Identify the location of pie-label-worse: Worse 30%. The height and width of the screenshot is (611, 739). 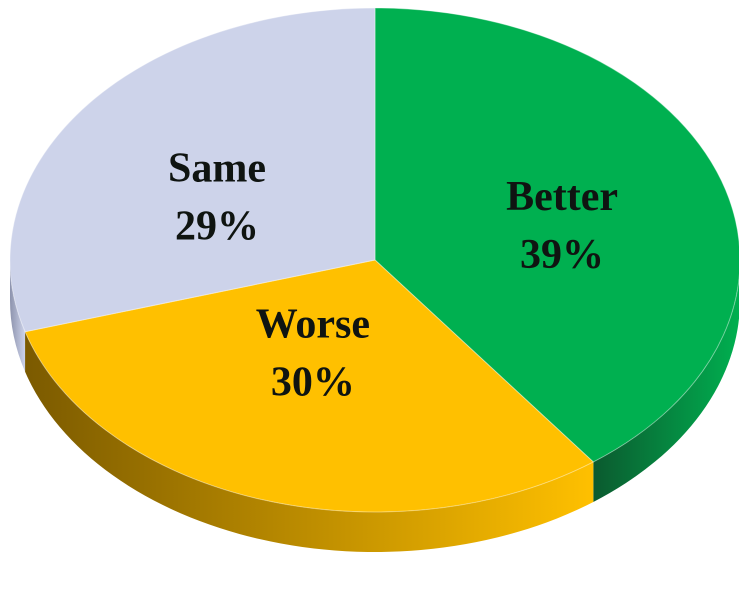
(313, 354).